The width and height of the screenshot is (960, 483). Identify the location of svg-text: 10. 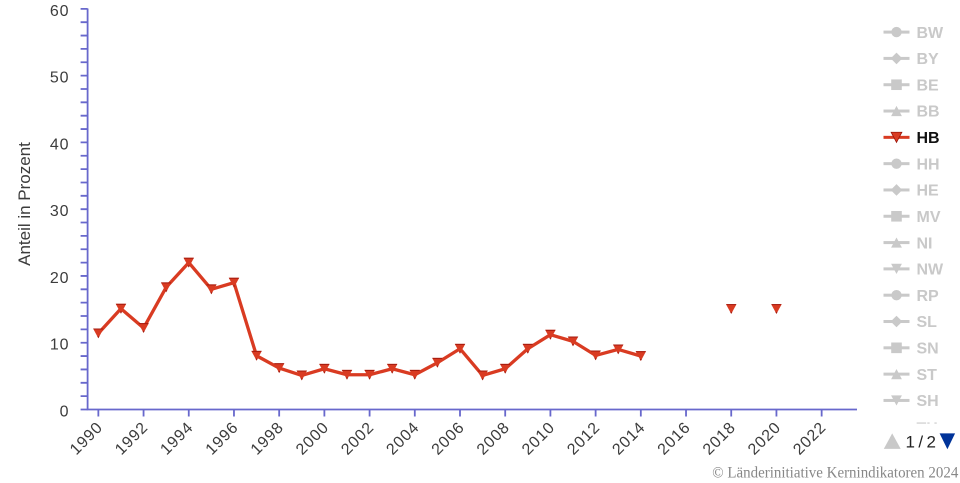
(59, 345).